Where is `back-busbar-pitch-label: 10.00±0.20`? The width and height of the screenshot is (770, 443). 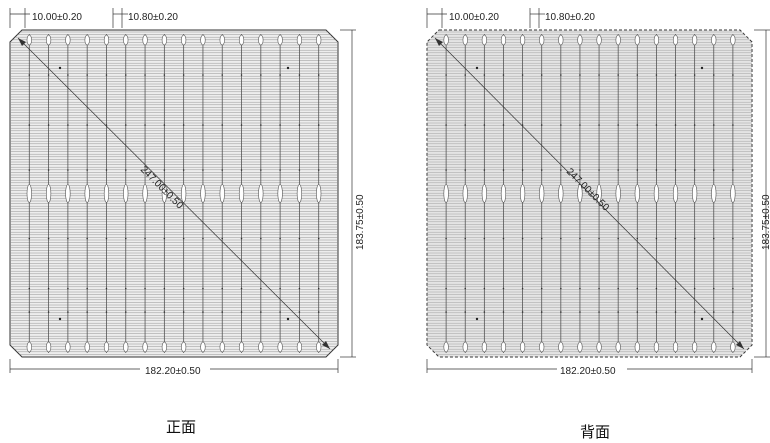 back-busbar-pitch-label: 10.00±0.20 is located at coordinates (474, 17).